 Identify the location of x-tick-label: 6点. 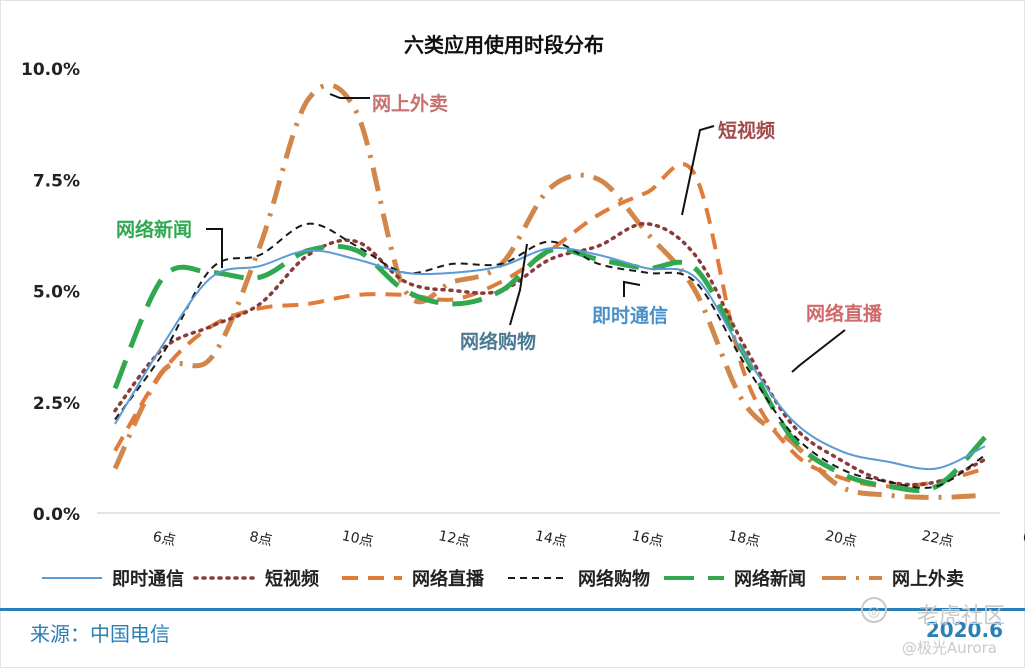
(164, 539).